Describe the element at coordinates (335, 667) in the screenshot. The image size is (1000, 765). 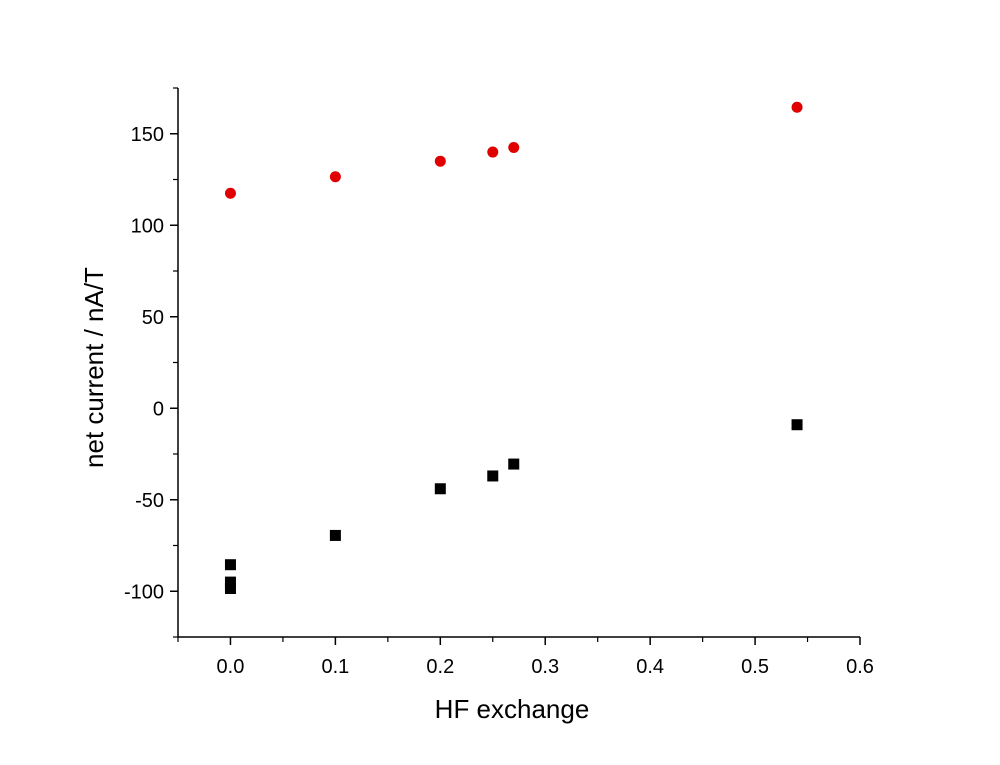
I see `x-tick-label: 0.1` at that location.